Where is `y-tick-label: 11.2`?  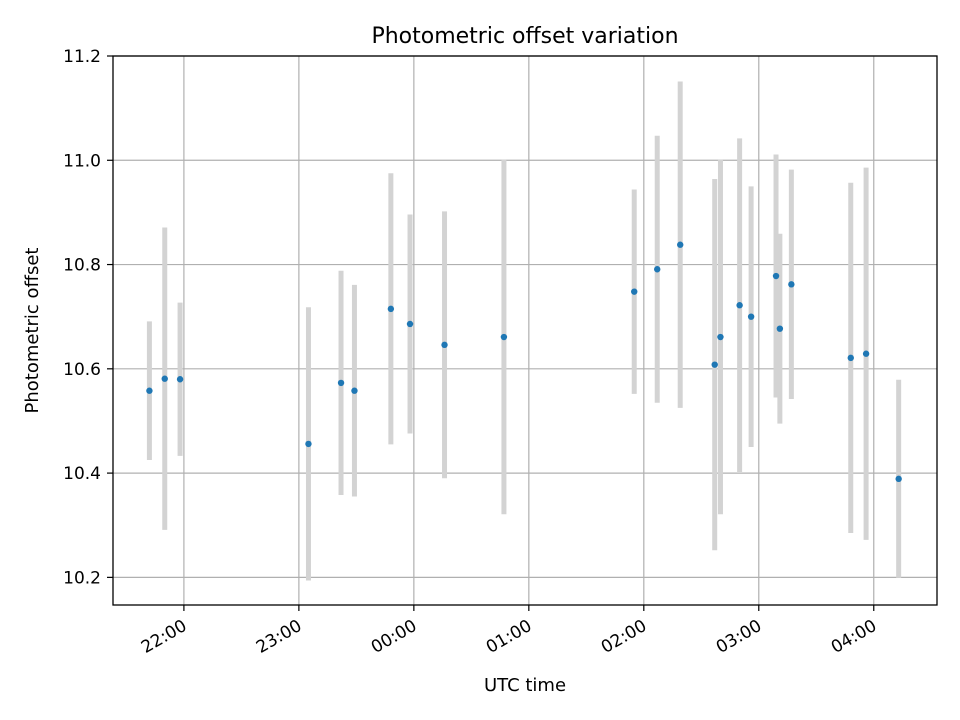 y-tick-label: 11.2 is located at coordinates (82, 57).